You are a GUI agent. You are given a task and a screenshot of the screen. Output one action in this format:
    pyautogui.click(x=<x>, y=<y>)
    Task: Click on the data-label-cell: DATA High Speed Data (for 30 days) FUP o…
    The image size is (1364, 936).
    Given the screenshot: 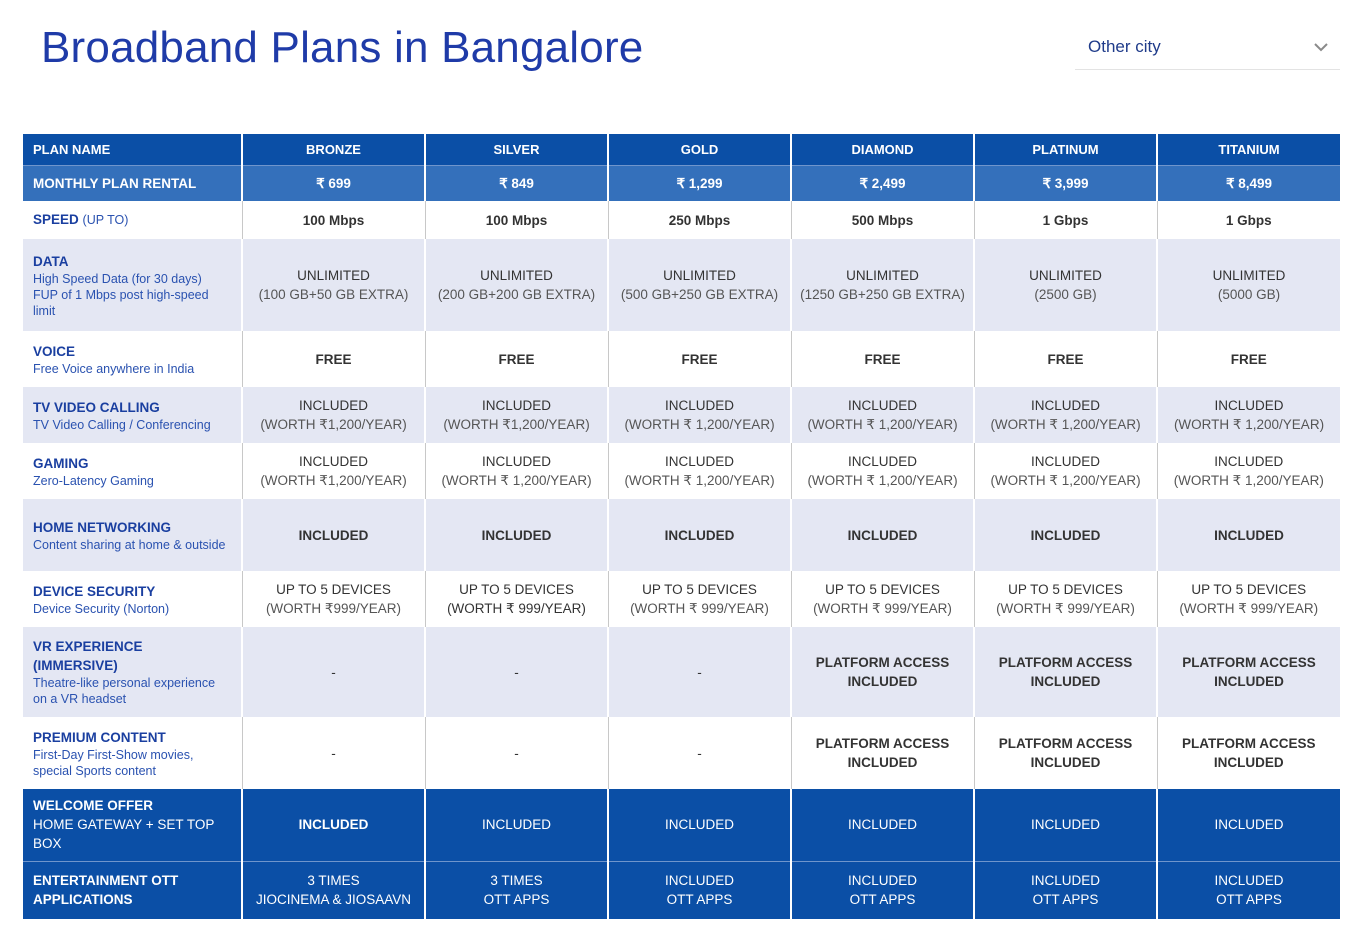 What is the action you would take?
    pyautogui.click(x=132, y=285)
    